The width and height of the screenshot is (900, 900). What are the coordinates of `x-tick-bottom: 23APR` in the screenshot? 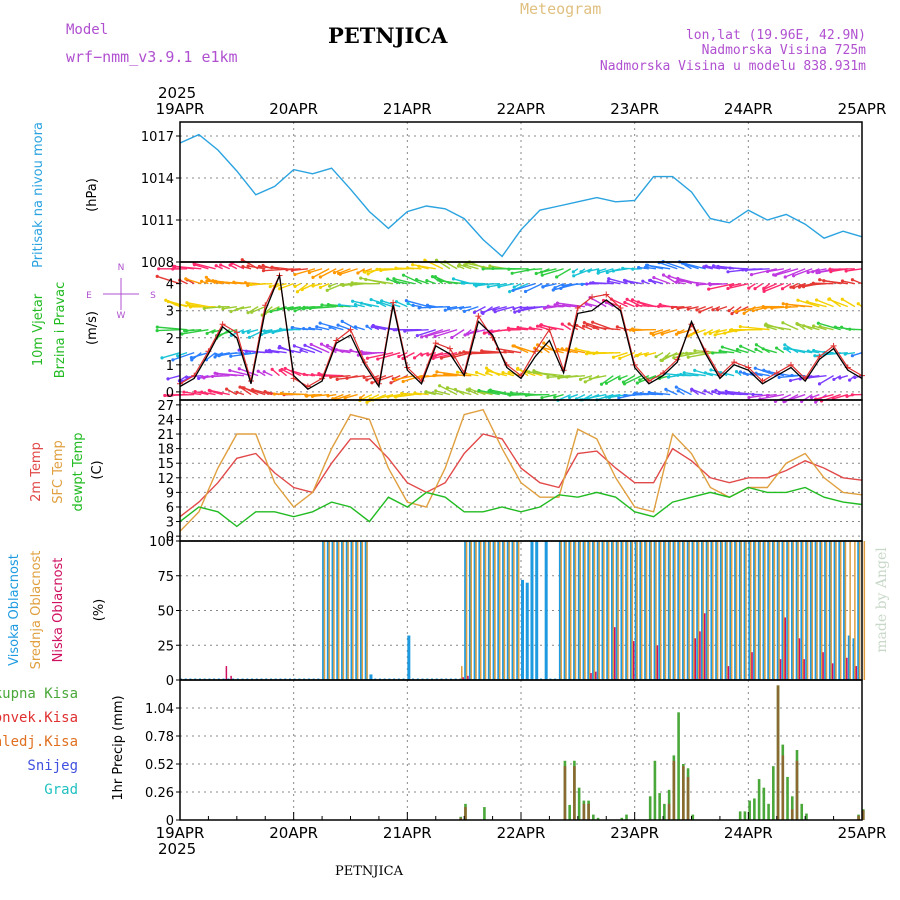 It's located at (634, 833).